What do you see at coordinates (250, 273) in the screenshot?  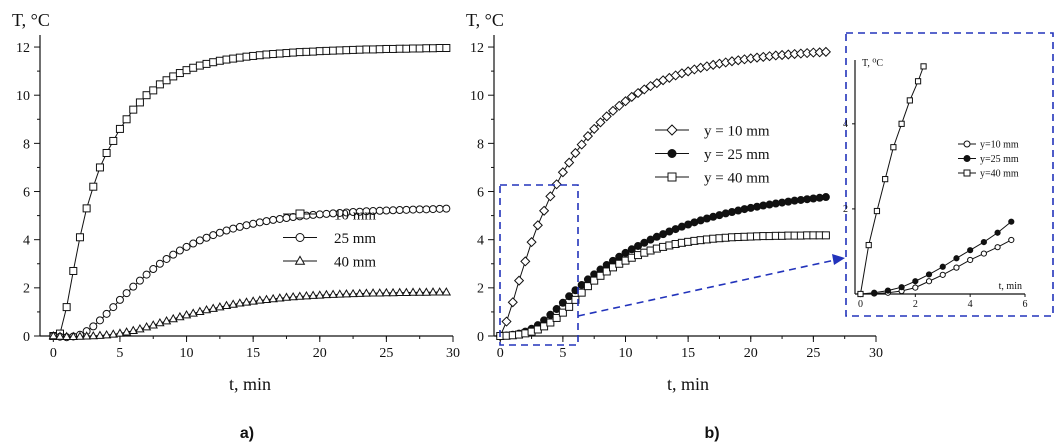 I see `series-line` at bounding box center [250, 273].